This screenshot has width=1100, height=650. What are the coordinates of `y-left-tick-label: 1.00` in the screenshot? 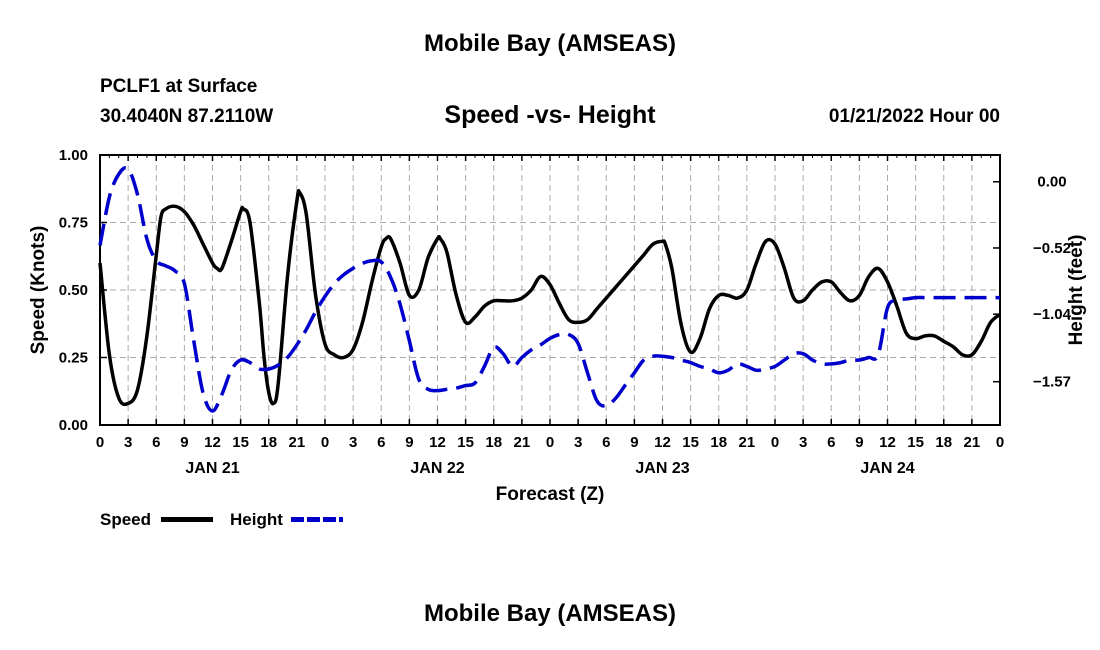 It's located at (73, 155).